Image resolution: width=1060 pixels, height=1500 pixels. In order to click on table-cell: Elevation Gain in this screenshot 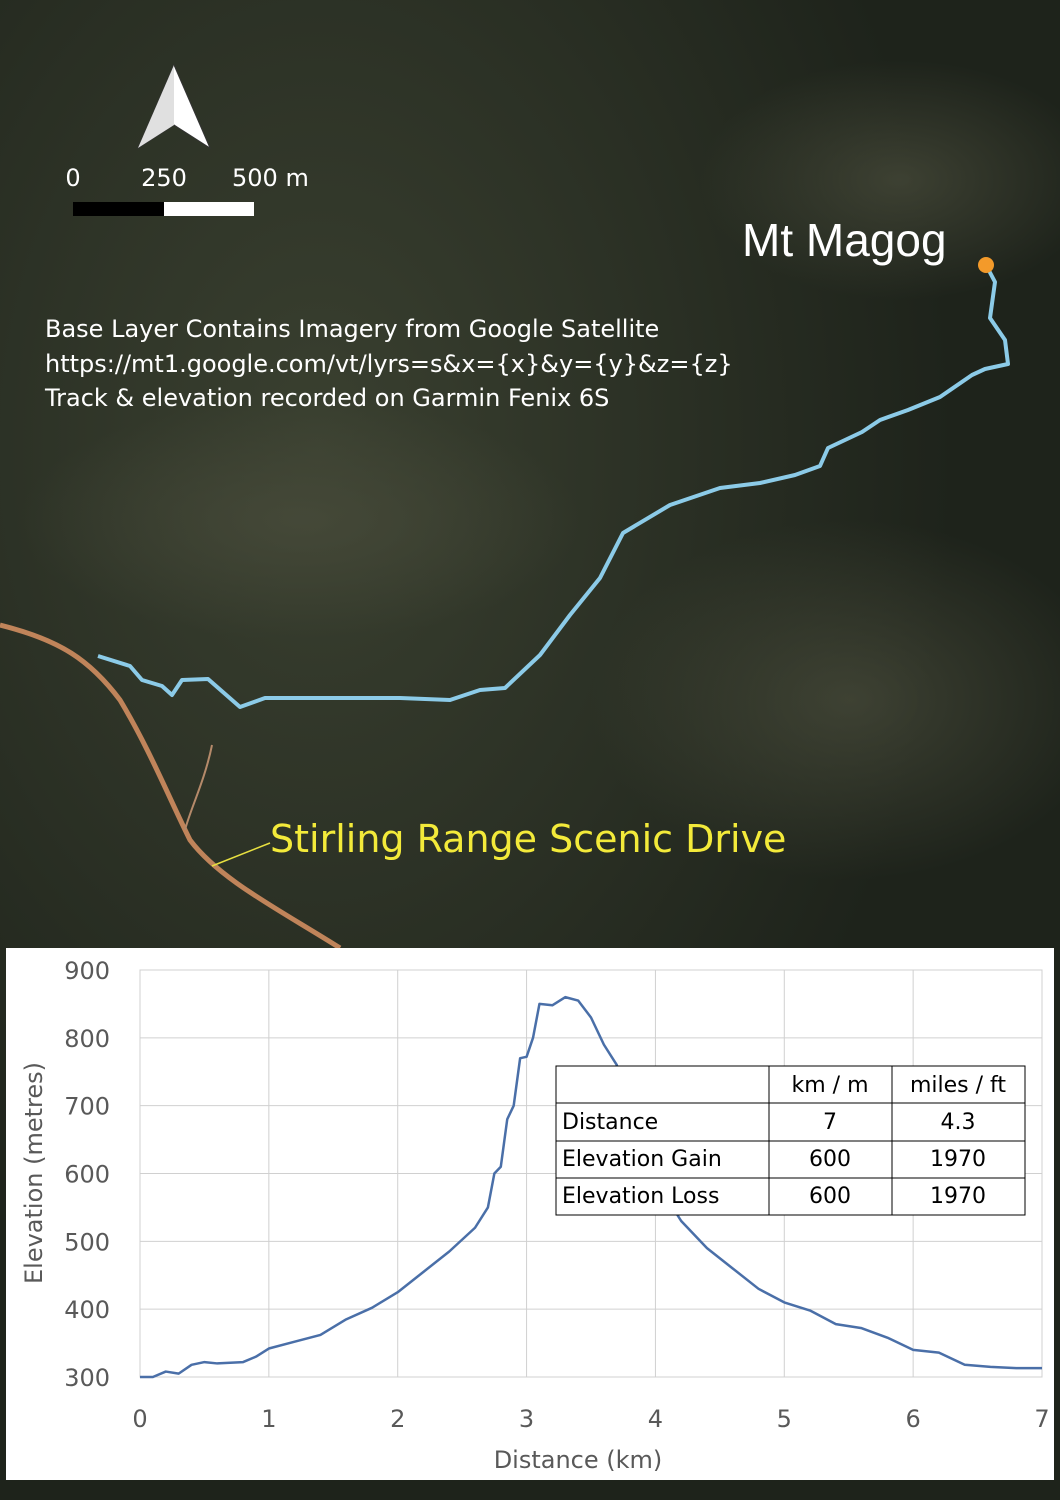, I will do `click(642, 1159)`.